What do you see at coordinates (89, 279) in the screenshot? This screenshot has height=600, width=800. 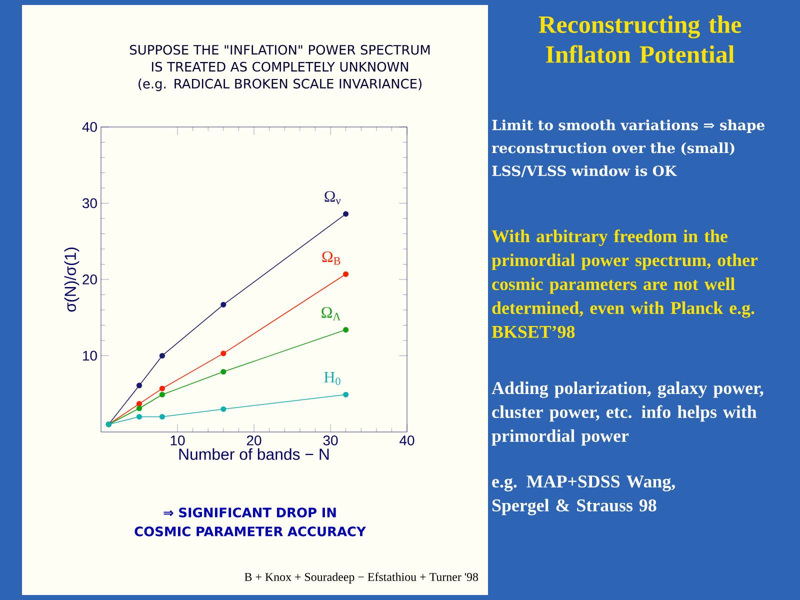 I see `y-tick-label: 20` at bounding box center [89, 279].